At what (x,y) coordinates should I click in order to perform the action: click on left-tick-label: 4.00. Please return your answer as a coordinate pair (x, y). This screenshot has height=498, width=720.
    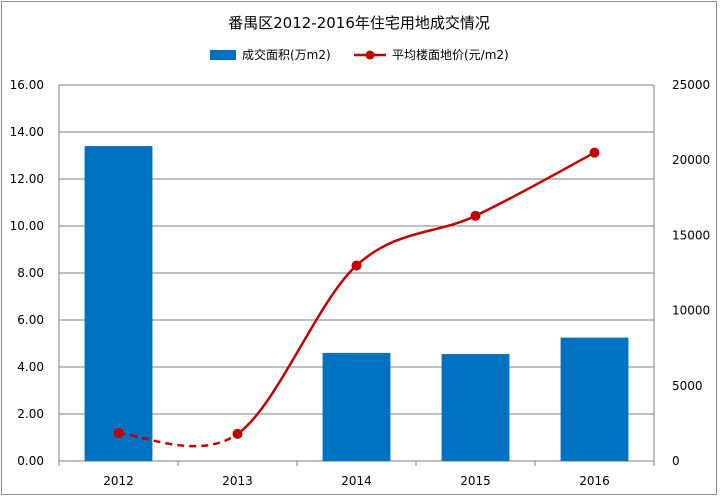
    Looking at the image, I should click on (30, 367).